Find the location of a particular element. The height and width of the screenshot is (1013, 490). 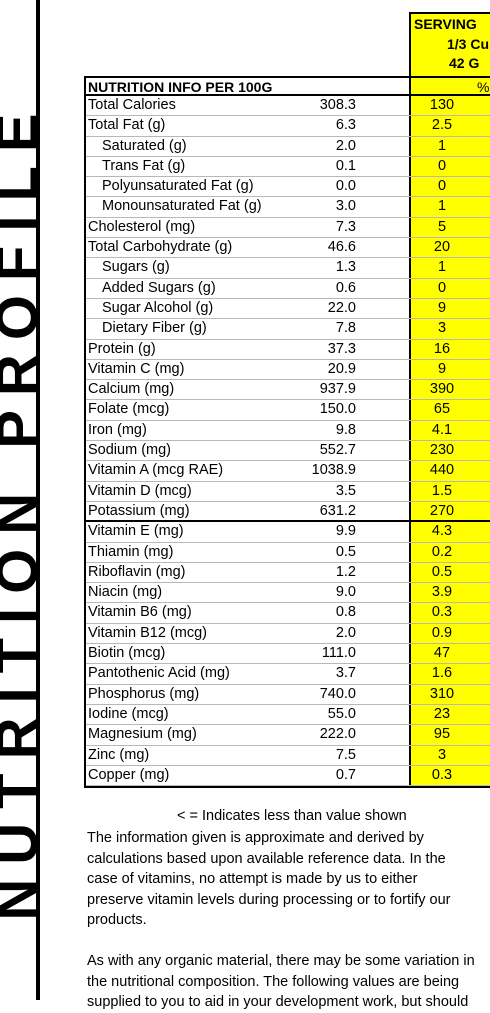

nutrient-value: 552.7 is located at coordinates (337, 450).